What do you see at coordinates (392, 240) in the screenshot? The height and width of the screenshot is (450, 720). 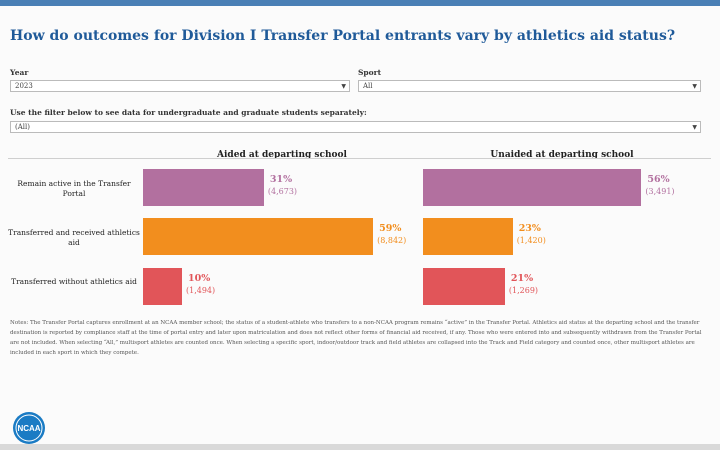 I see `count-label-aided-transferred-aid: (8,842)` at bounding box center [392, 240].